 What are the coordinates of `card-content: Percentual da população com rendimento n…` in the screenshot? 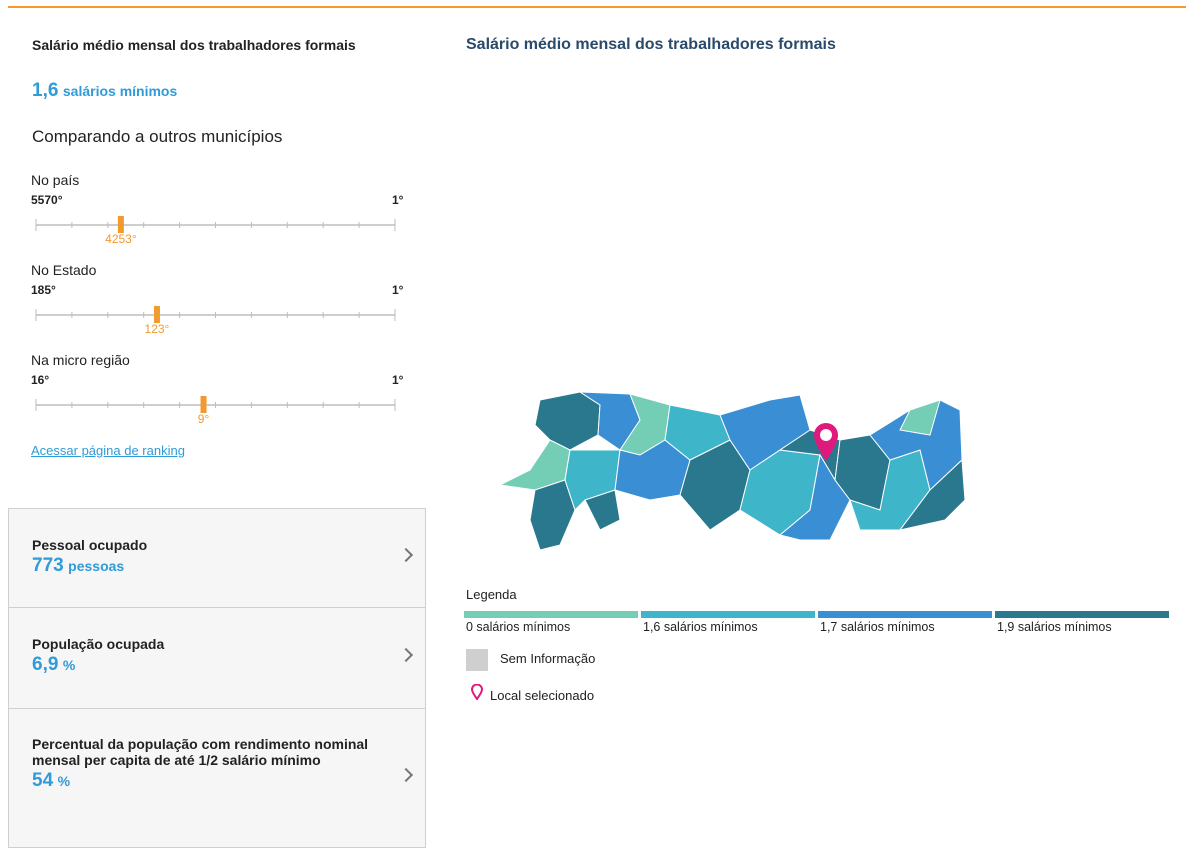 It's located at (212, 764).